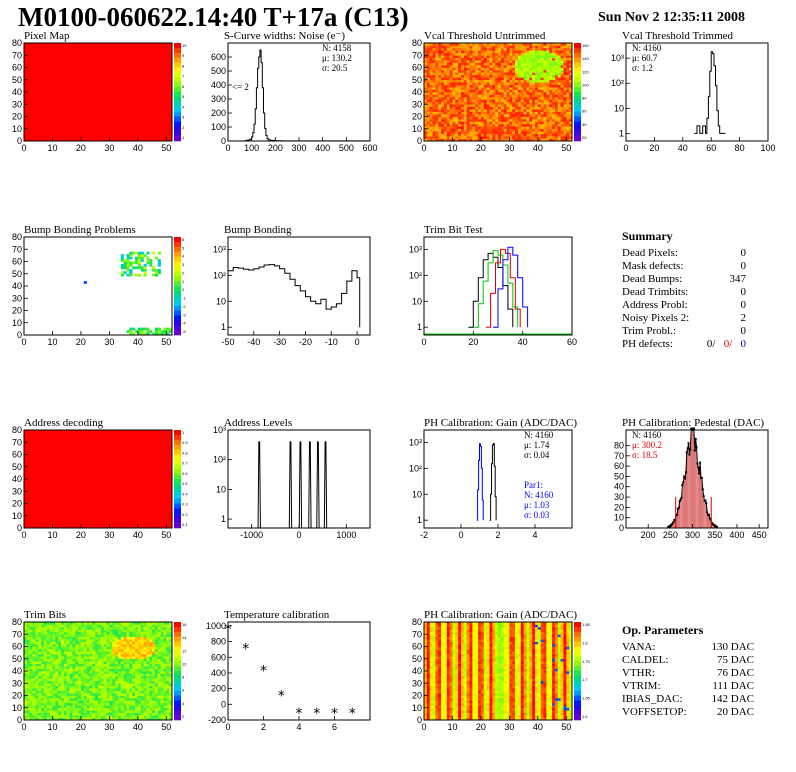  Describe the element at coordinates (648, 344) in the screenshot. I see `summary-label: PH defects:` at that location.